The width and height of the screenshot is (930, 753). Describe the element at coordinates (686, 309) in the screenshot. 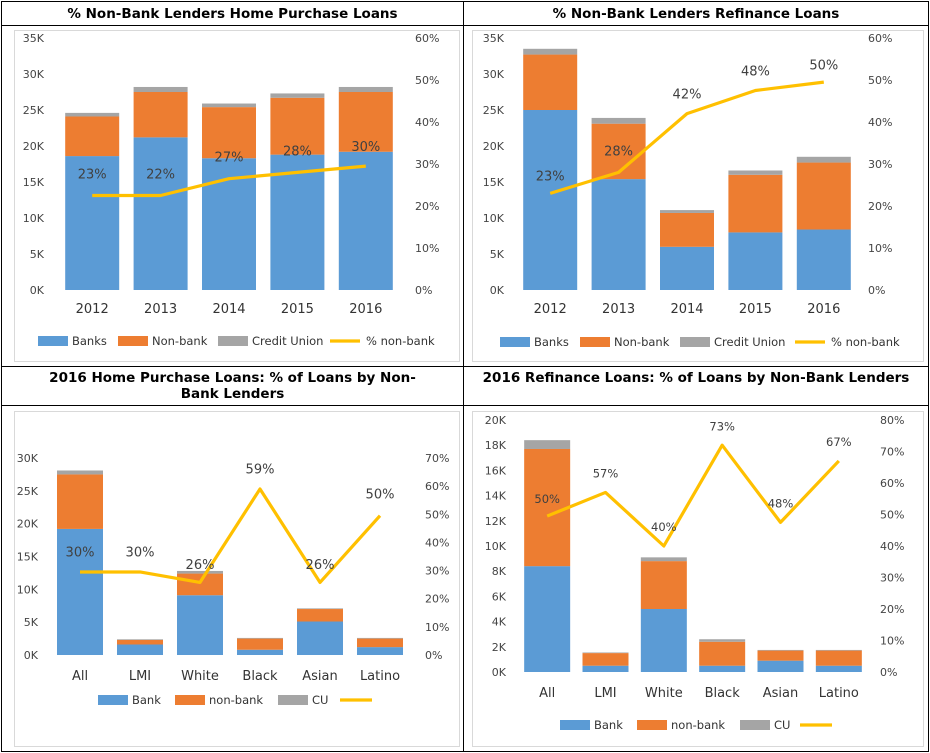

I see `category-label: 2014` at that location.